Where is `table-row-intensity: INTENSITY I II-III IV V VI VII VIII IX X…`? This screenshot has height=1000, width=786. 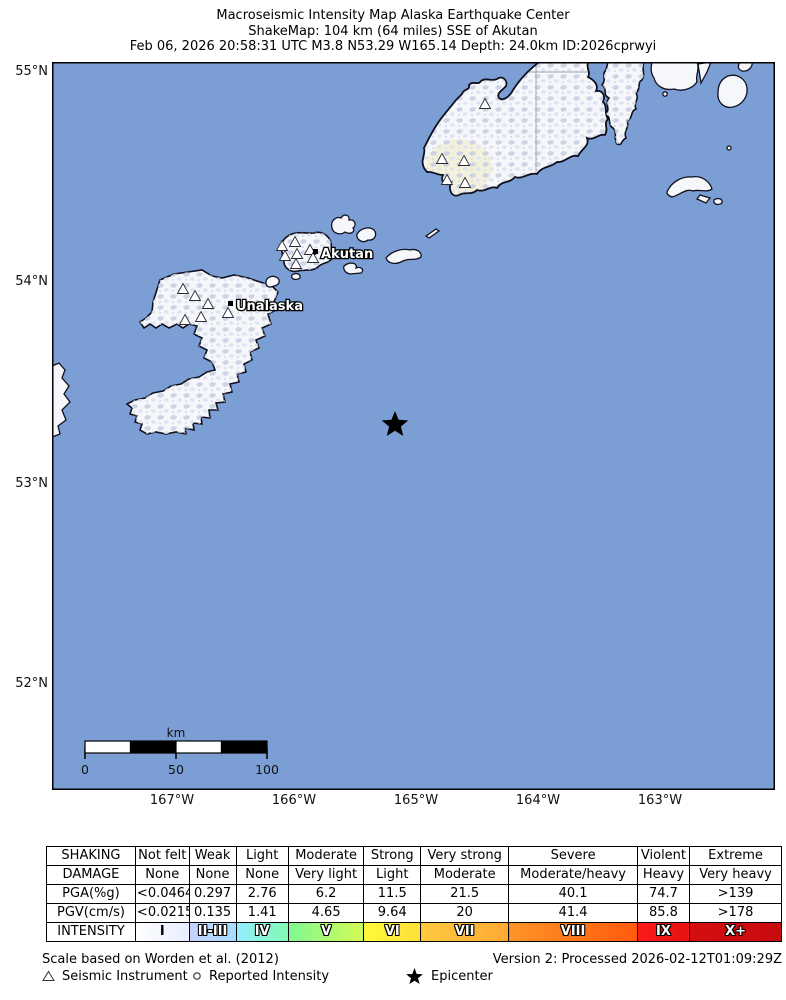
table-row-intensity: INTENSITY I II-III IV V VI VII VIII IX X… is located at coordinates (414, 932).